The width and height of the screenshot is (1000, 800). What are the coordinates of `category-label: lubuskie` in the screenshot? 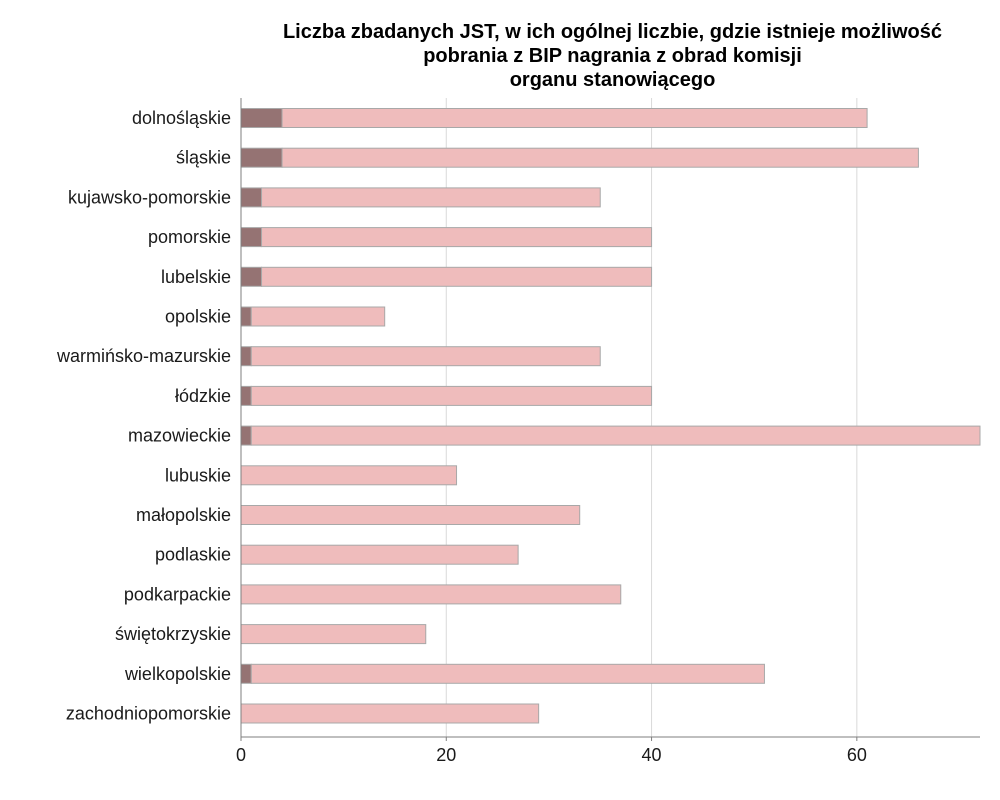 It's located at (198, 475).